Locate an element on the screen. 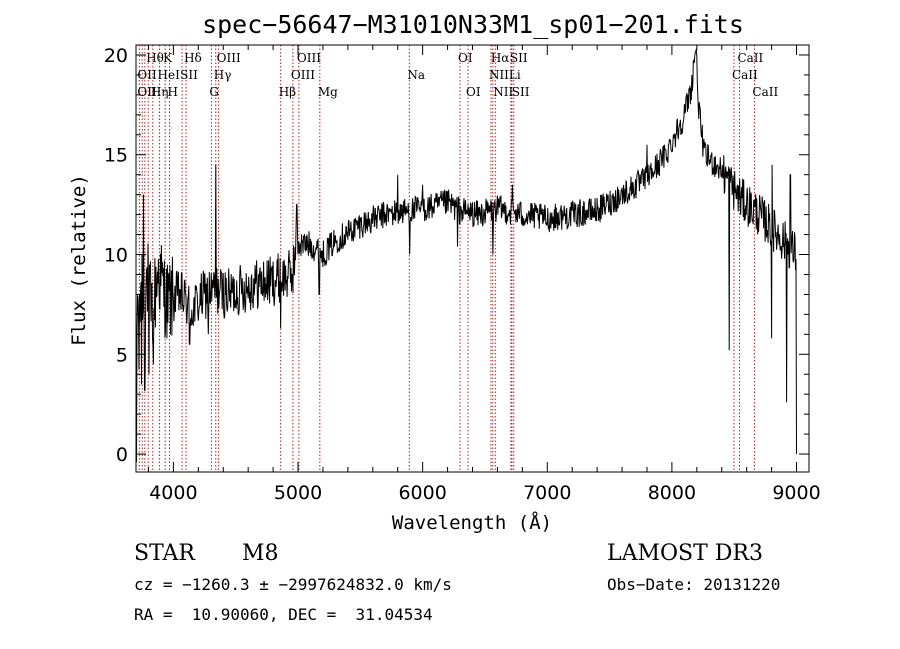  line-label-0: Hθ is located at coordinates (155, 58).